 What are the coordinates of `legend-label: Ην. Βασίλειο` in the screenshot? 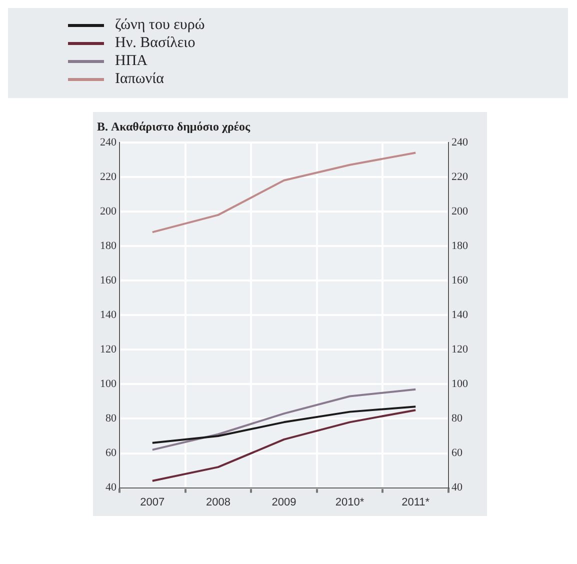 It's located at (155, 43).